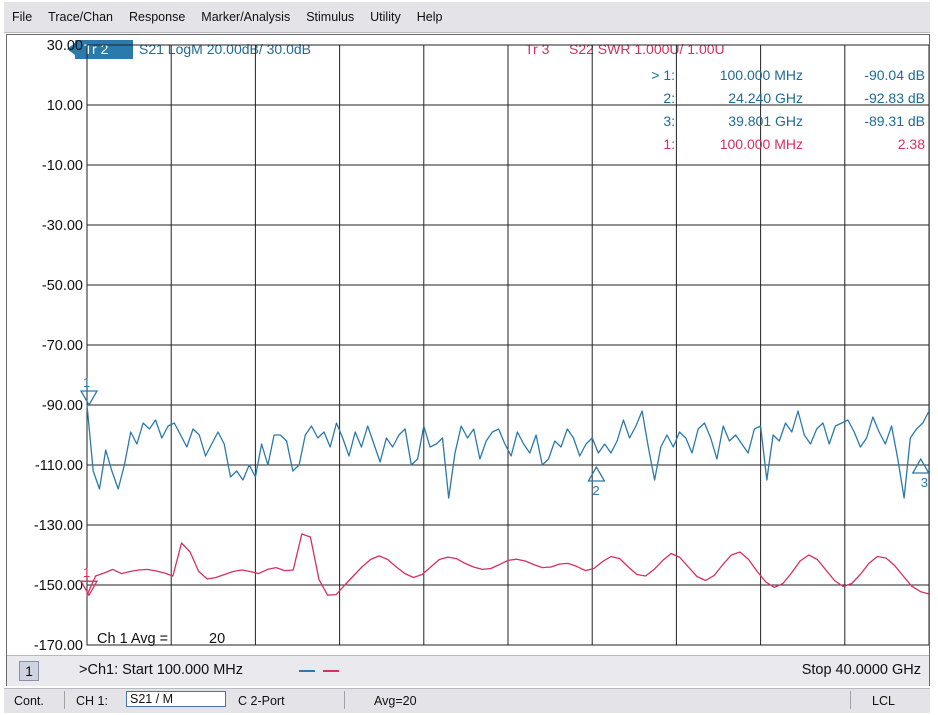 The height and width of the screenshot is (715, 938). I want to click on marker-label: 2:, so click(669, 98).